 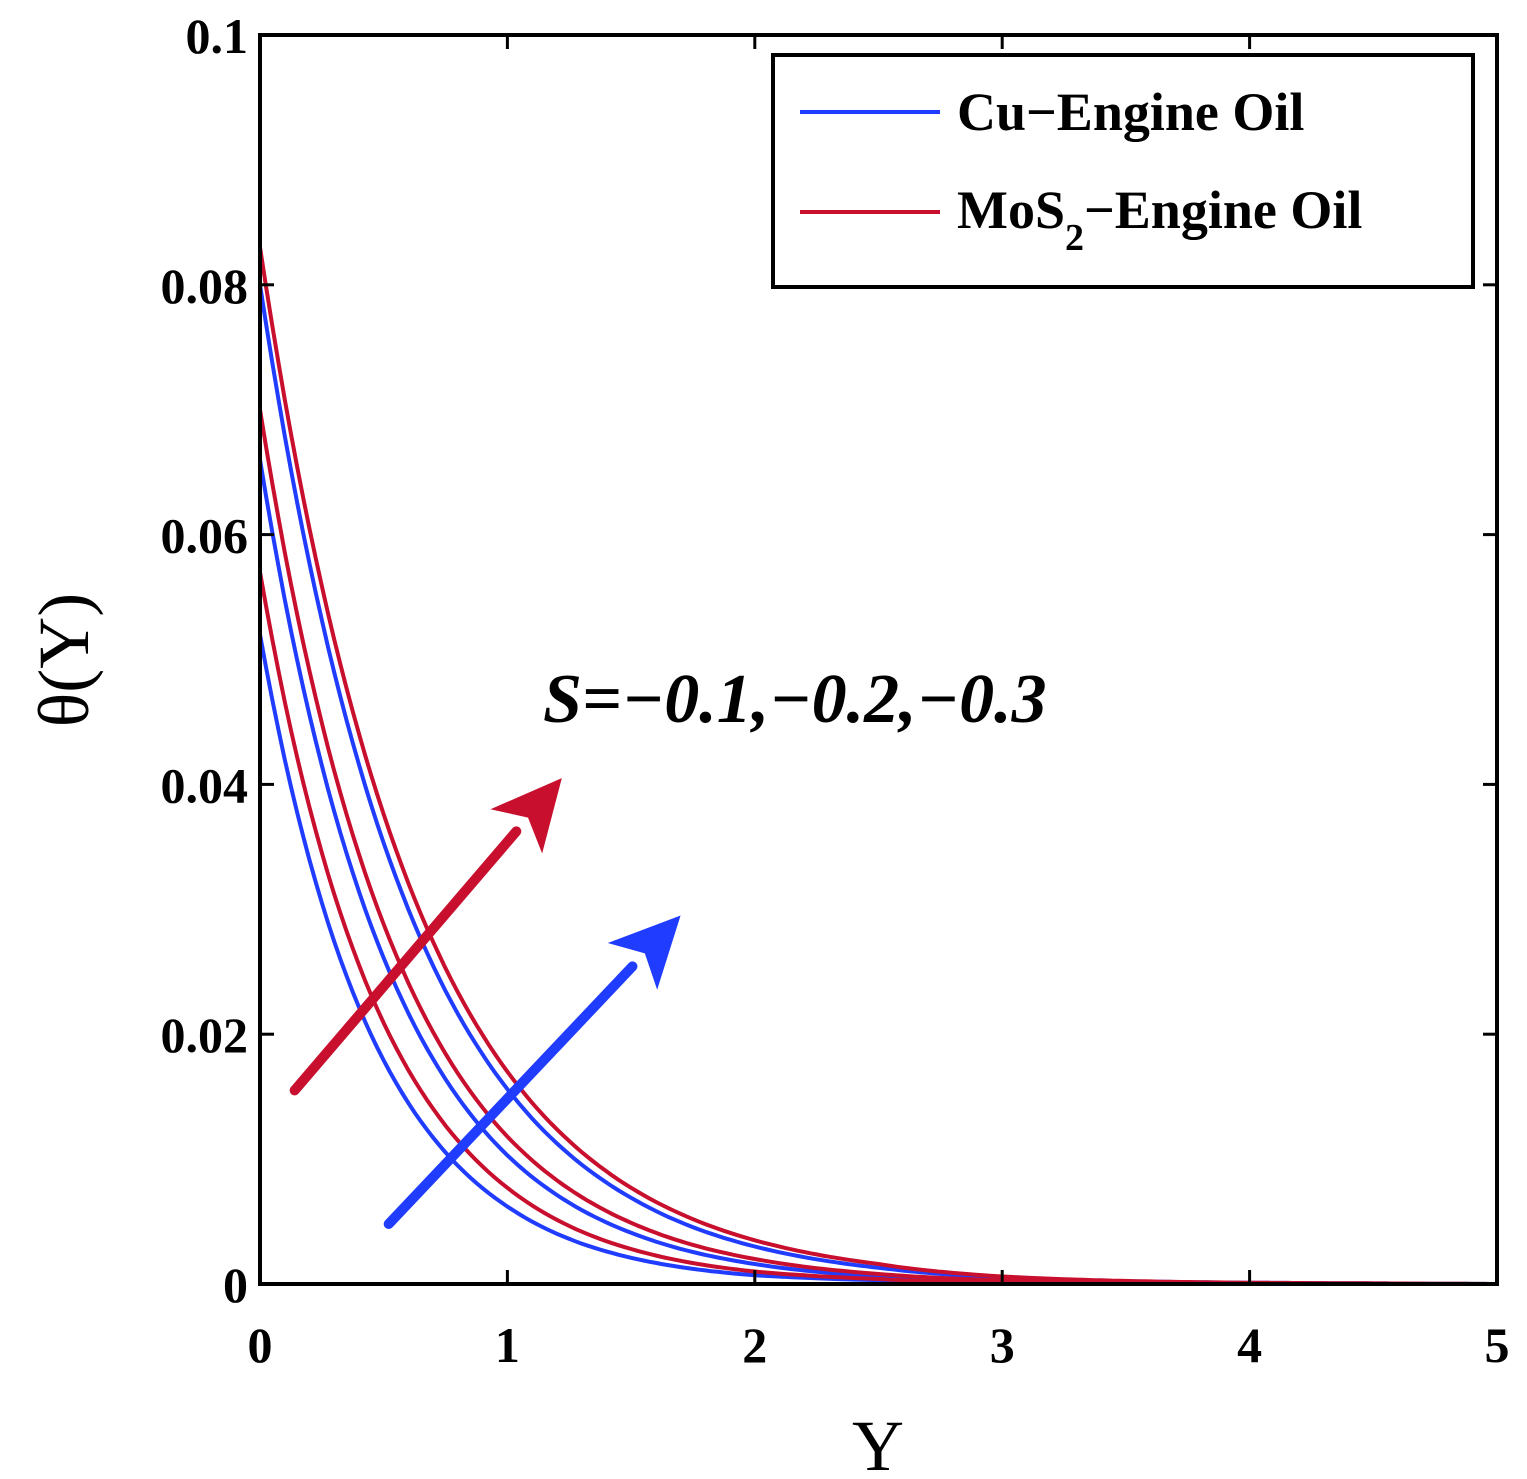 What do you see at coordinates (1249, 1345) in the screenshot?
I see `x-tick-label: 4` at bounding box center [1249, 1345].